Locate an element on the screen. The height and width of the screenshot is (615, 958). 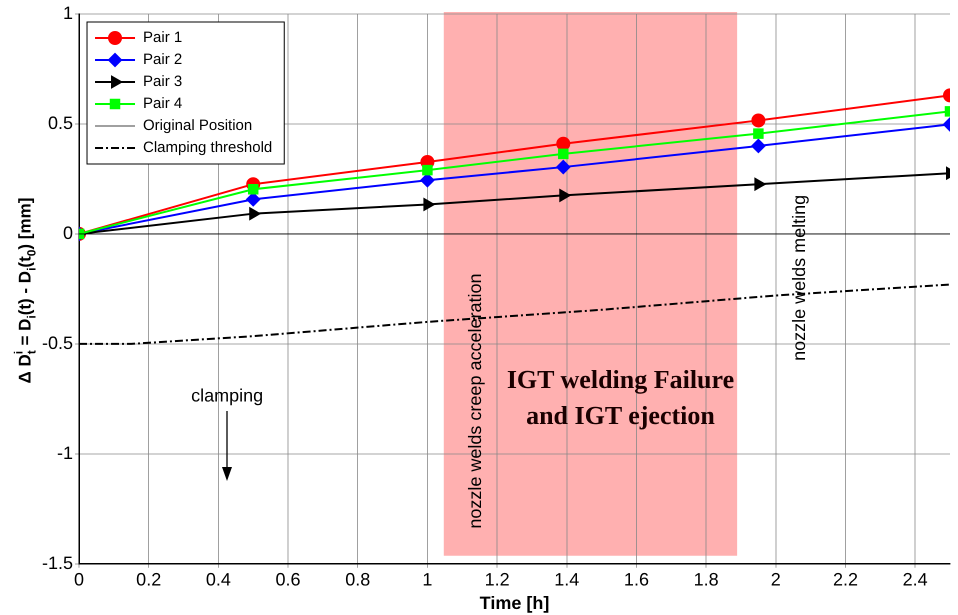
legend-label: Pair 1 is located at coordinates (162, 37).